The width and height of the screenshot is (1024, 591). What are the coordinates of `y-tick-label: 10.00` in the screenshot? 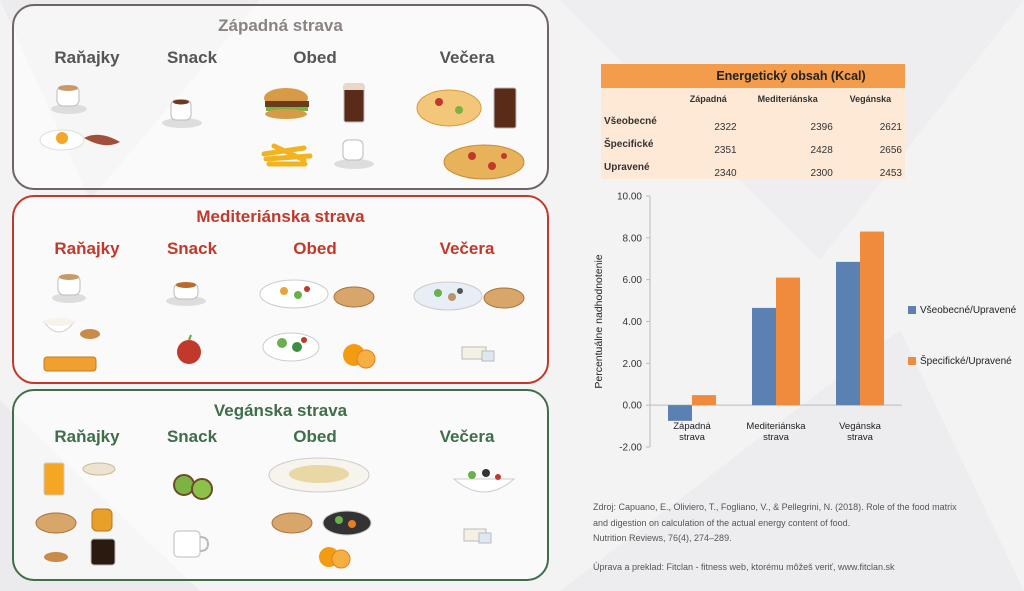 It's located at (629, 197).